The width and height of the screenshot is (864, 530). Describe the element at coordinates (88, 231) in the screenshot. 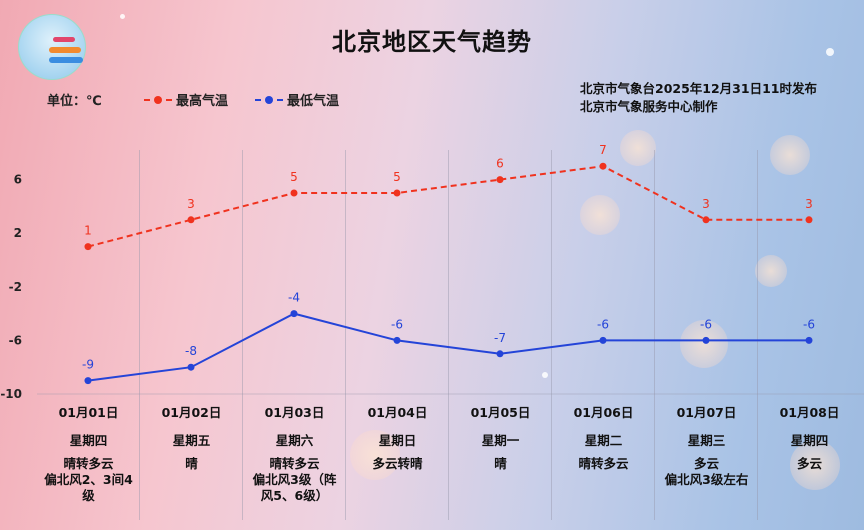

I see `data-label: 1` at that location.